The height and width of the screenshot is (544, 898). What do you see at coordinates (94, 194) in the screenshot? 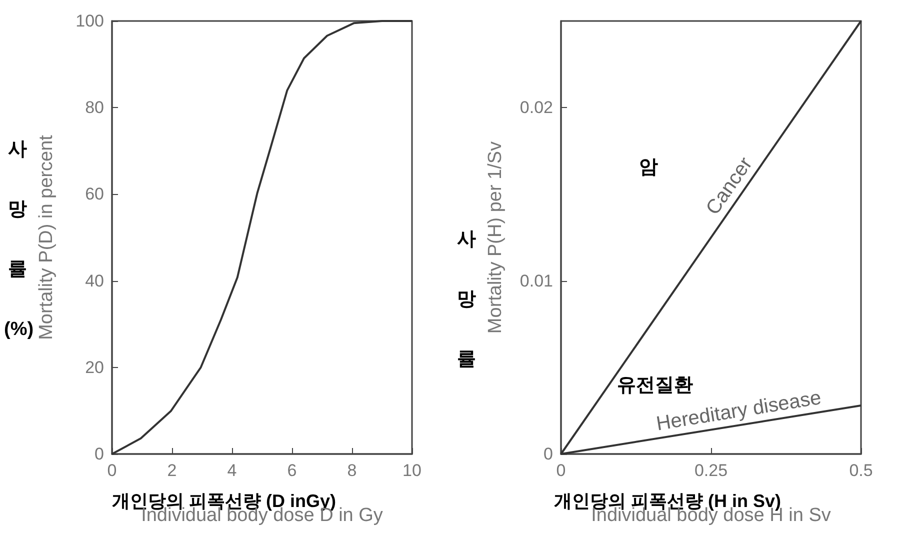
I see `y-tick-label: 60` at bounding box center [94, 194].